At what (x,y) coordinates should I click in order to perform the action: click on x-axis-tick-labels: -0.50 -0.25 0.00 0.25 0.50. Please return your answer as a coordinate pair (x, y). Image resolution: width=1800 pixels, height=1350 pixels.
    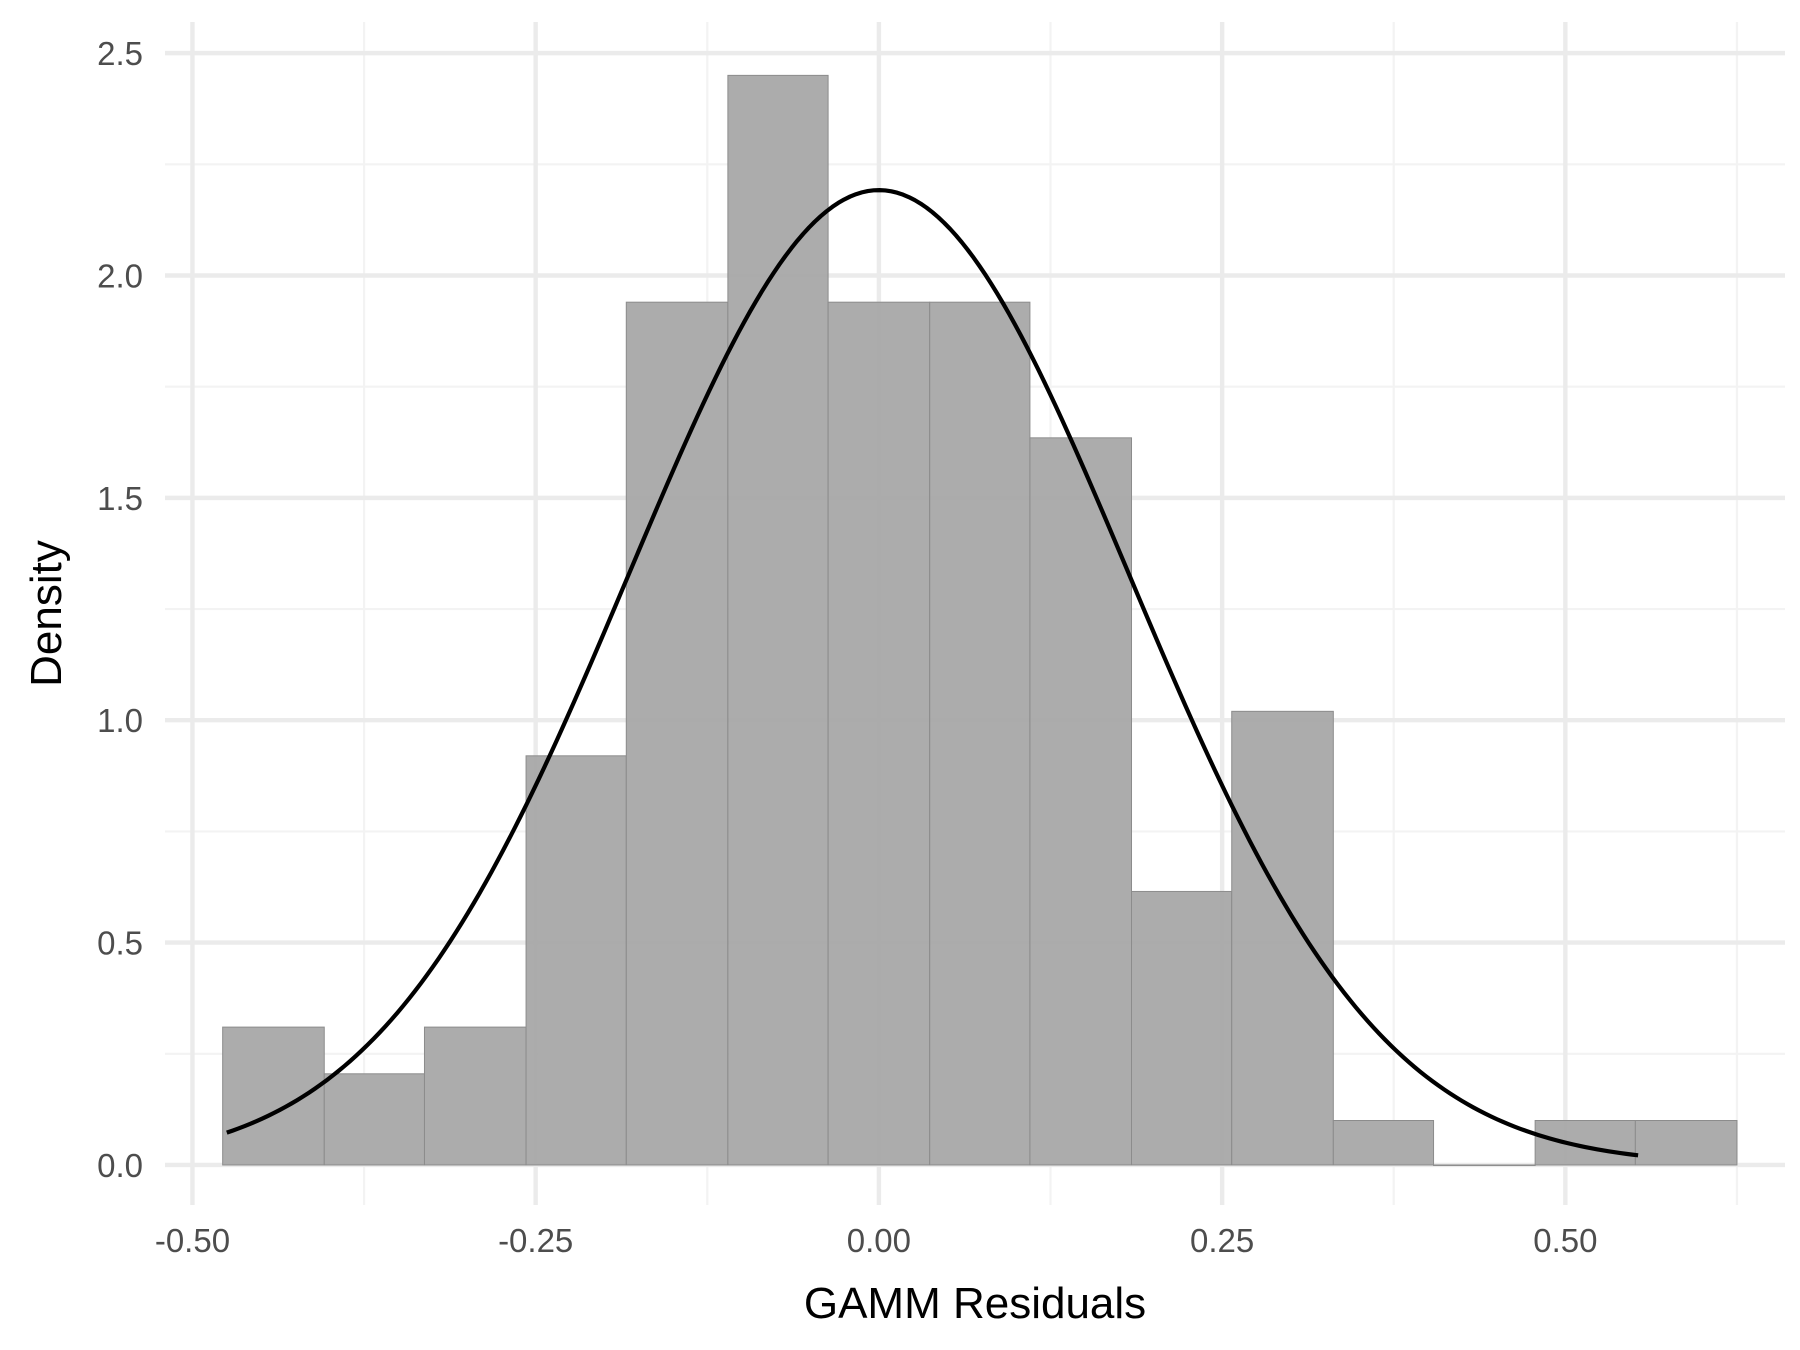
    Looking at the image, I should click on (876, 1240).